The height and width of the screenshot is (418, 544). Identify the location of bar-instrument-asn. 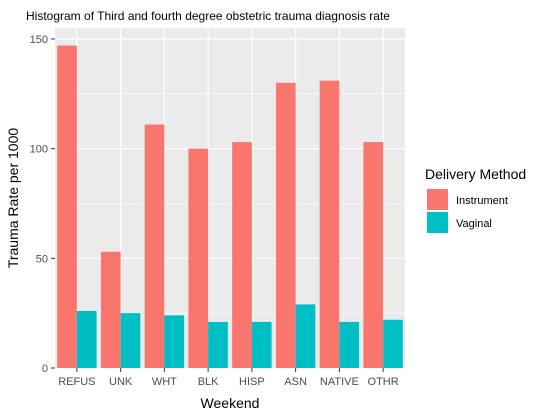
(285, 225).